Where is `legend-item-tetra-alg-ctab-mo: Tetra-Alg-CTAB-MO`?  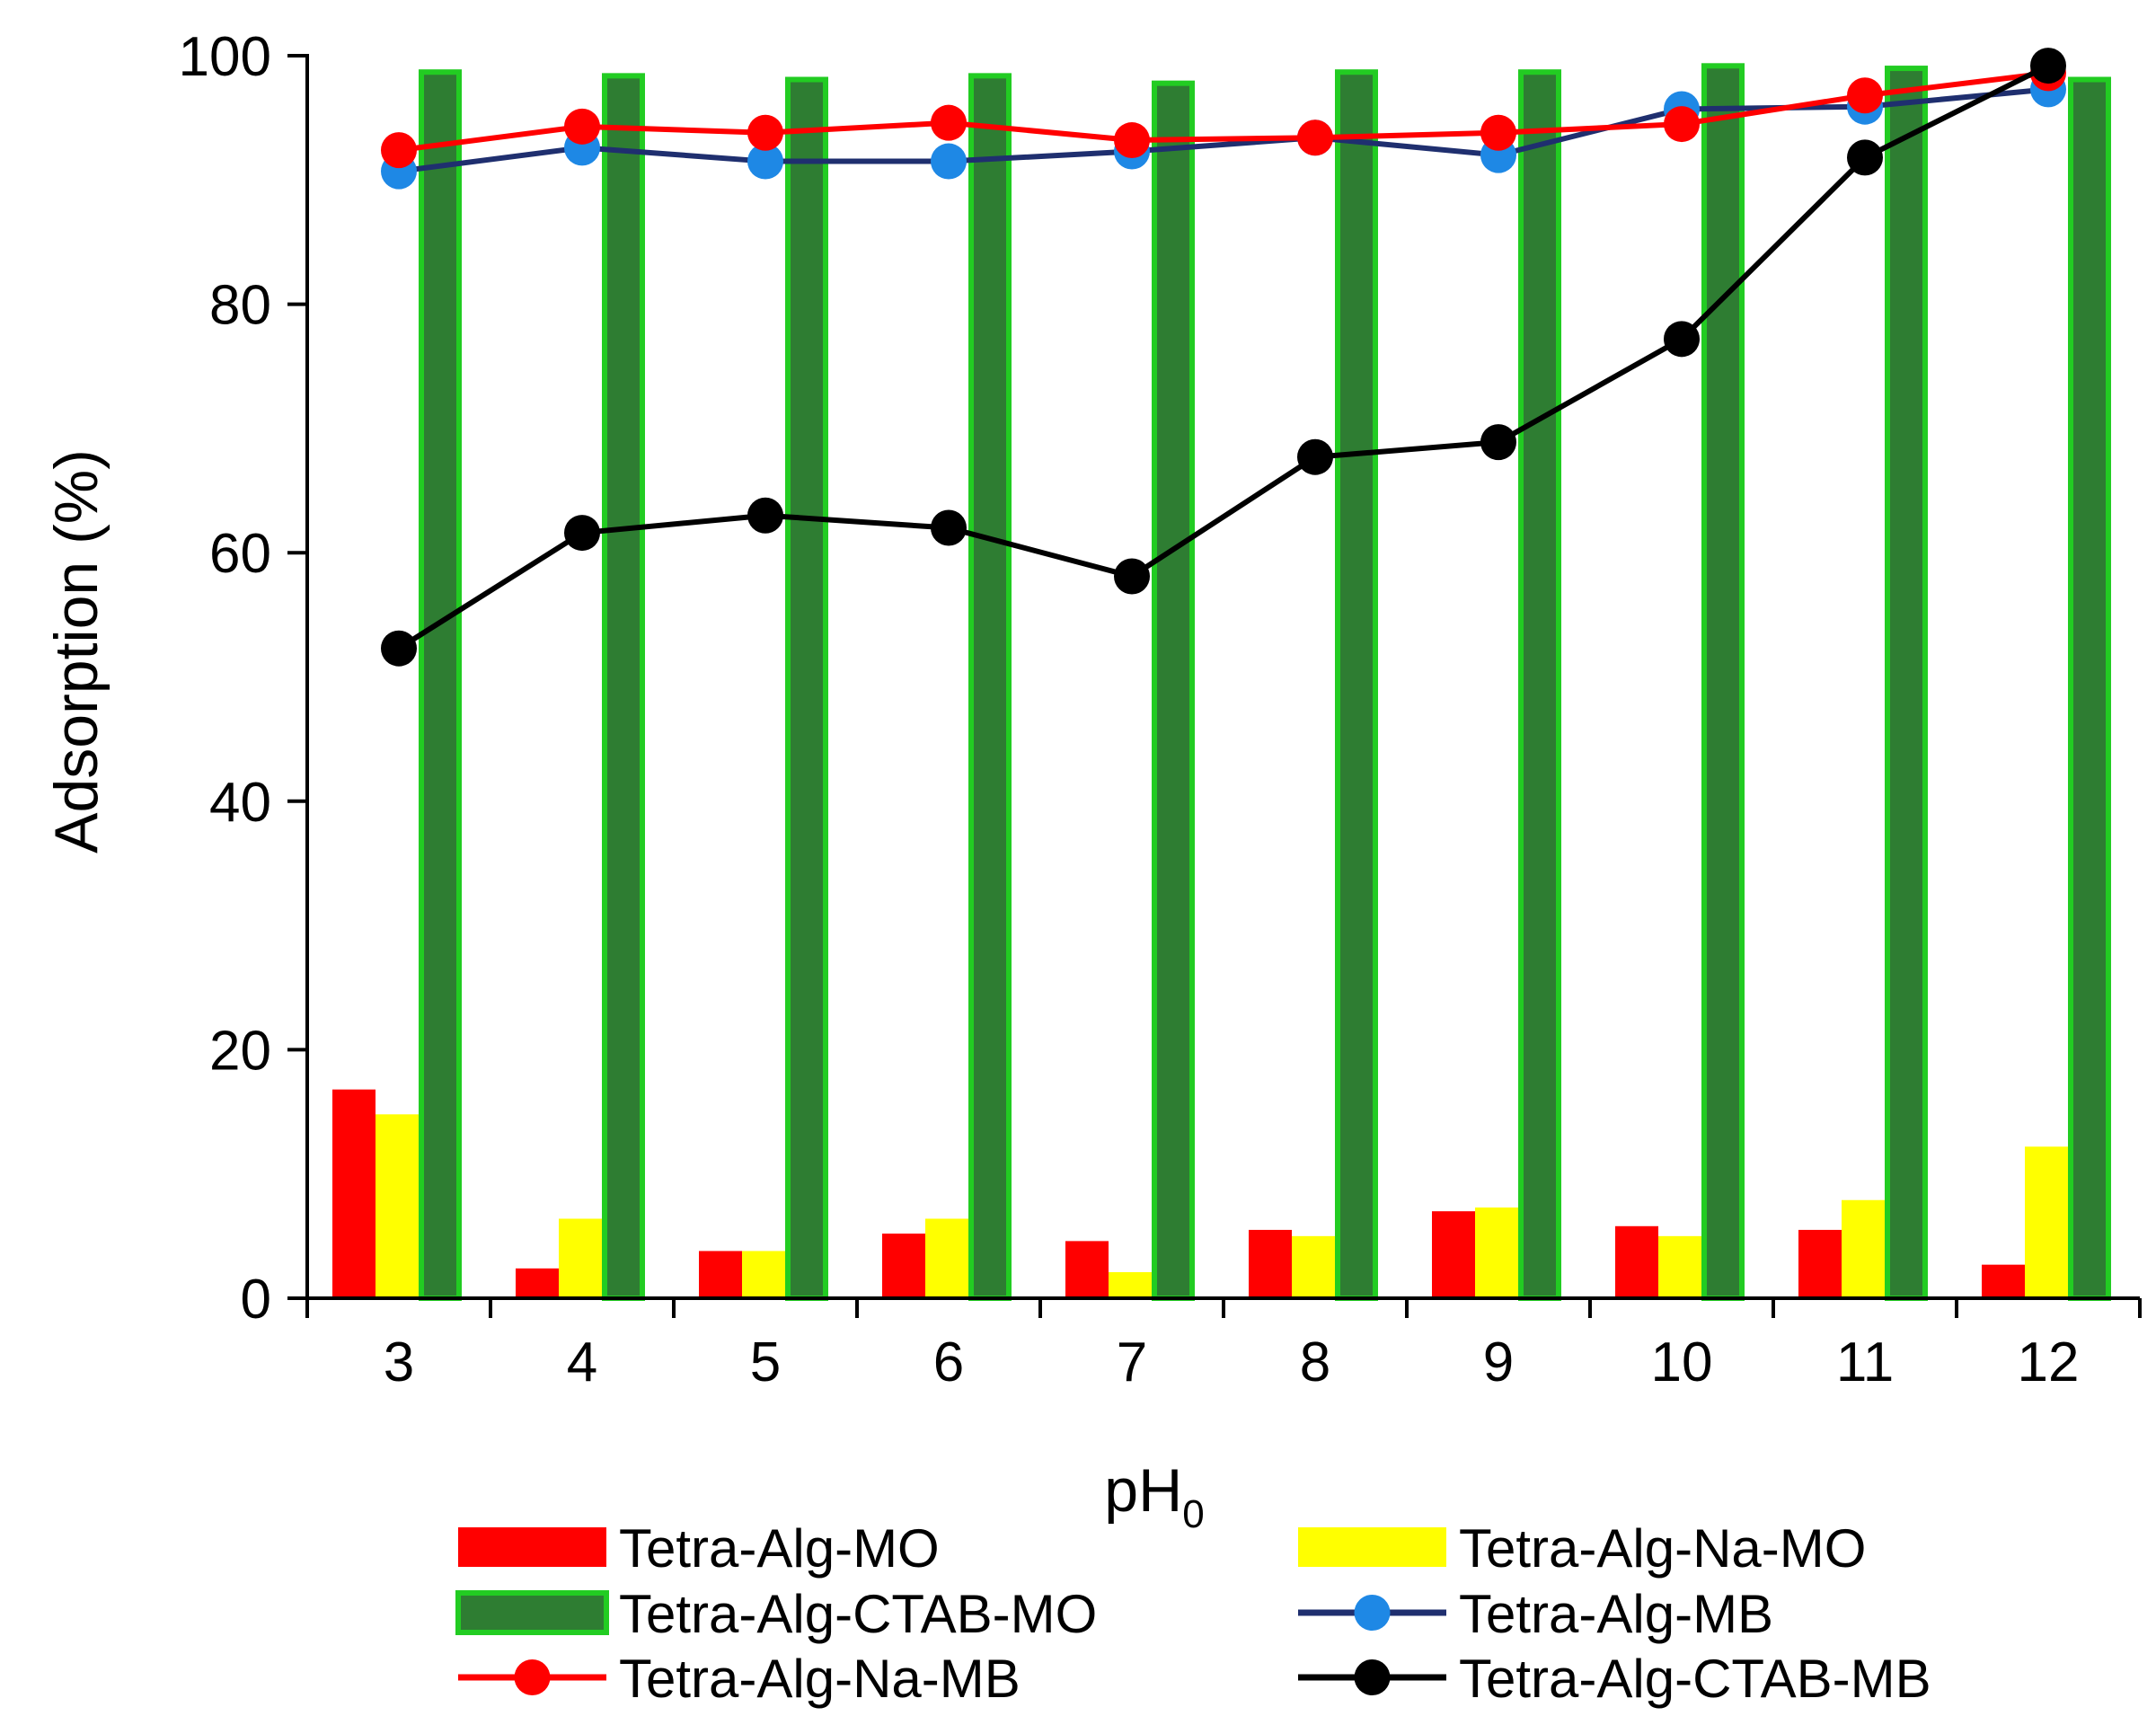
legend-item-tetra-alg-ctab-mo: Tetra-Alg-CTAB-MO is located at coordinates (776, 1614).